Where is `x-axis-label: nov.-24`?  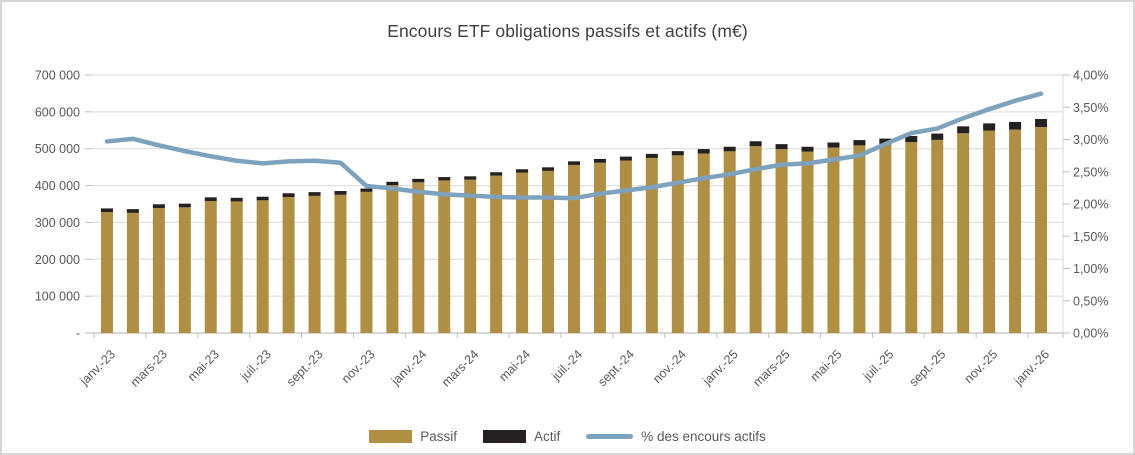 x-axis-label: nov.-24 is located at coordinates (669, 366).